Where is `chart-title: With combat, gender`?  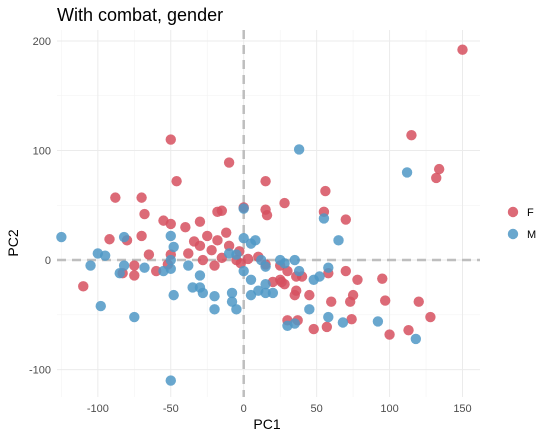
chart-title: With combat, gender is located at coordinates (140, 15).